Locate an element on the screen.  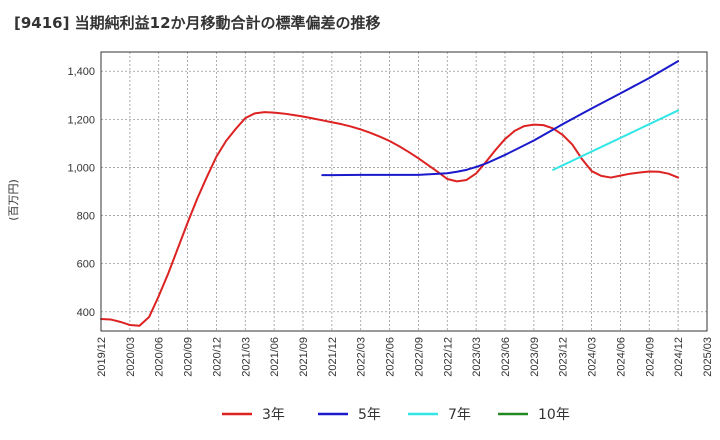
x-tick-label: 2021/06 is located at coordinates (275, 357).